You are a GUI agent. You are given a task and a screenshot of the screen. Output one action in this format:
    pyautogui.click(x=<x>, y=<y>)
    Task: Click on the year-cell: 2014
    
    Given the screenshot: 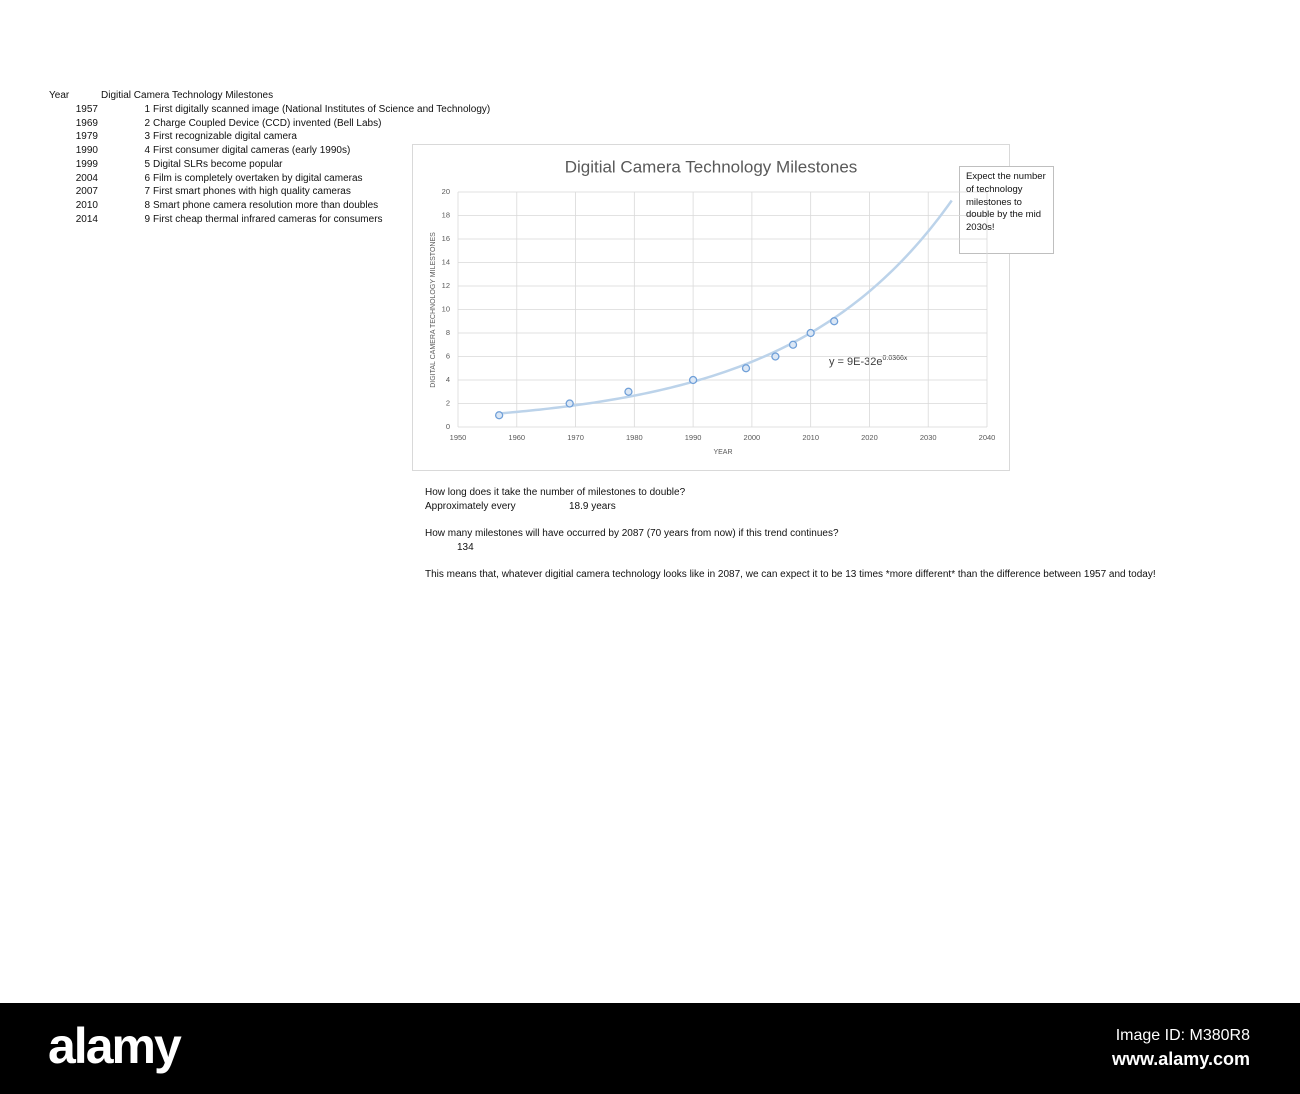 What is the action you would take?
    pyautogui.click(x=86, y=219)
    